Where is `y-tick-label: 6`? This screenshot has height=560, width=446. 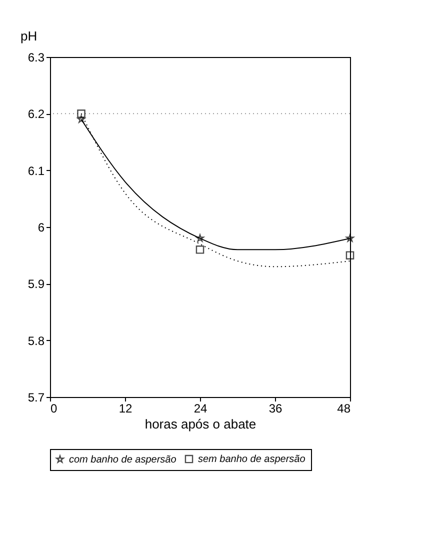 y-tick-label: 6 is located at coordinates (41, 227).